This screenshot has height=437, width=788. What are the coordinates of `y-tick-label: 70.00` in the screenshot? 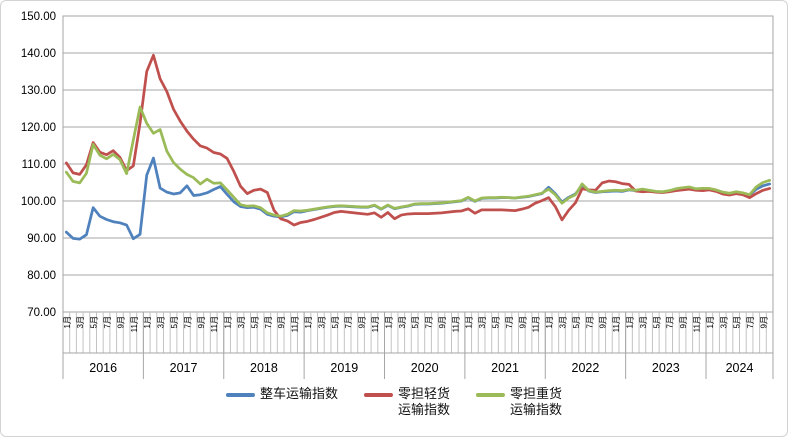 It's located at (41, 313).